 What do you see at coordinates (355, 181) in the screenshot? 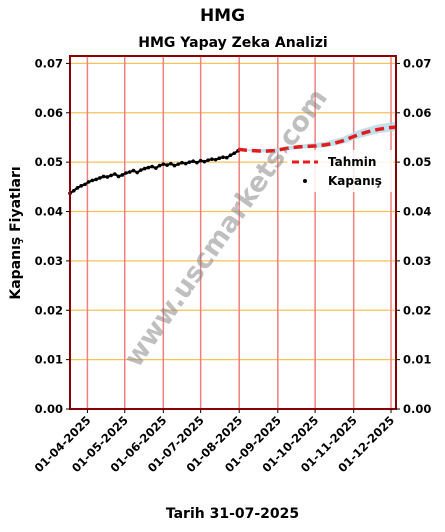
I see `legend-label-kapanis: Kapanış` at bounding box center [355, 181].